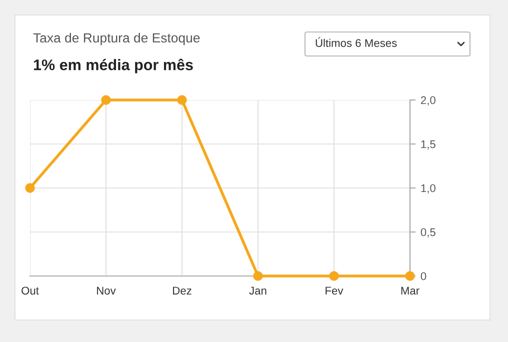  What do you see at coordinates (30, 290) in the screenshot?
I see `x-tick-label: Out` at bounding box center [30, 290].